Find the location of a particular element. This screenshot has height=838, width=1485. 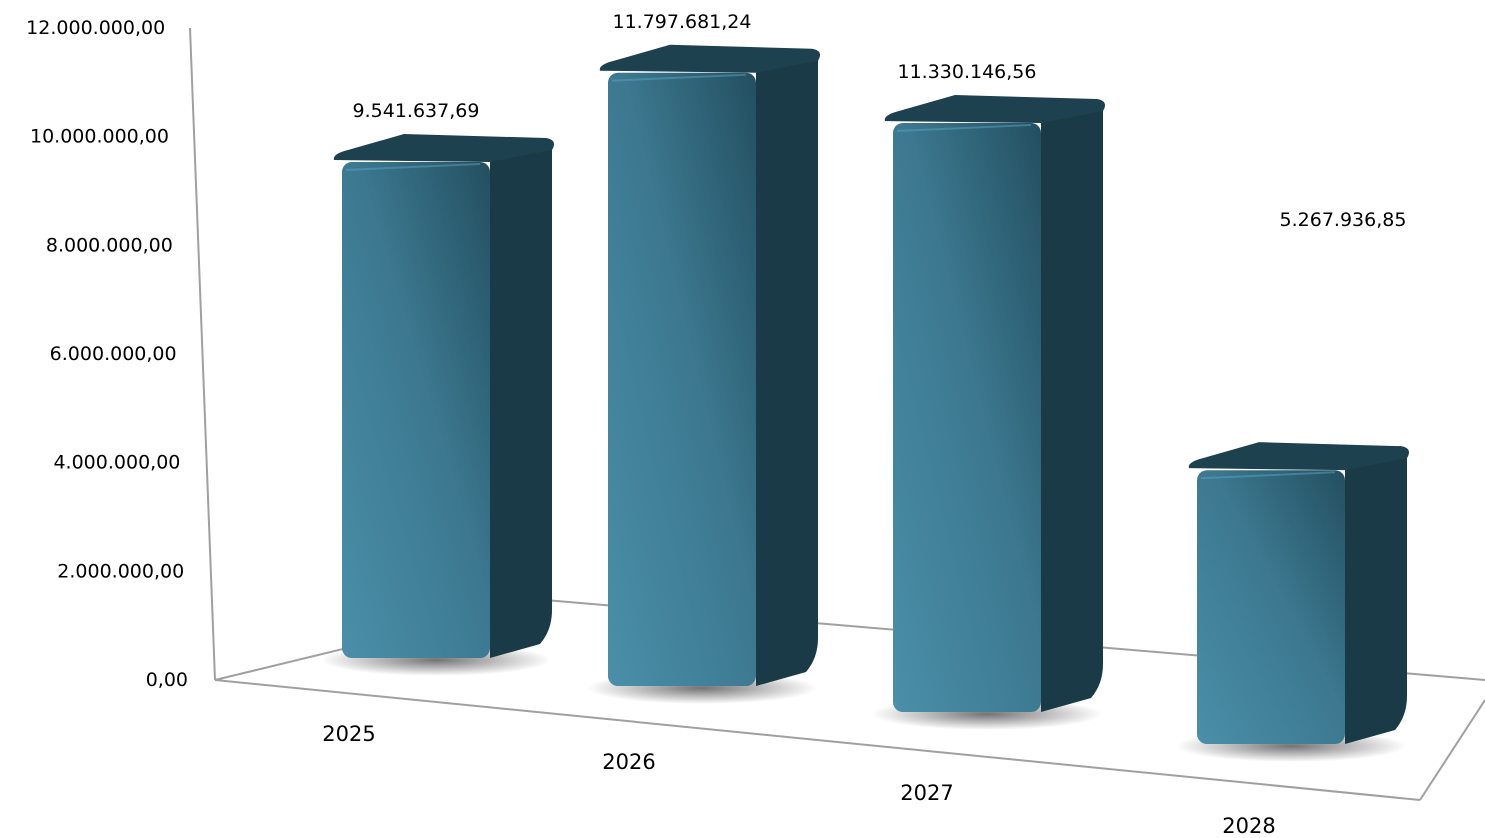

y-axis-line is located at coordinates (202, 354).